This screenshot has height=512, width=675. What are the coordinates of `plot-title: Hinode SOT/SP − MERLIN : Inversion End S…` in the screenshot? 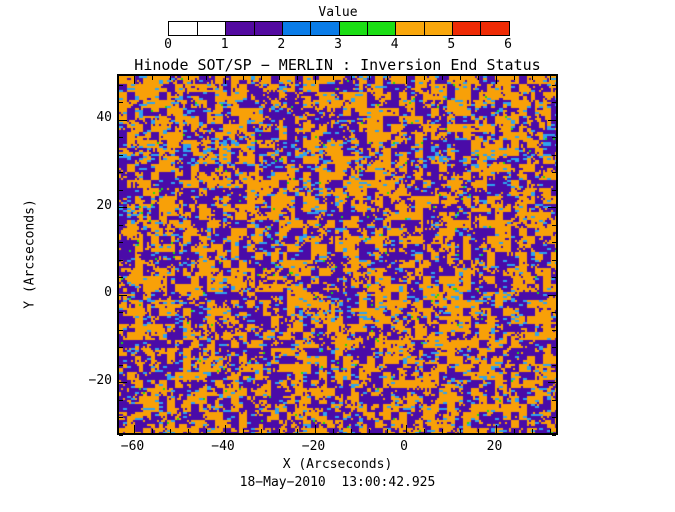 It's located at (337, 65).